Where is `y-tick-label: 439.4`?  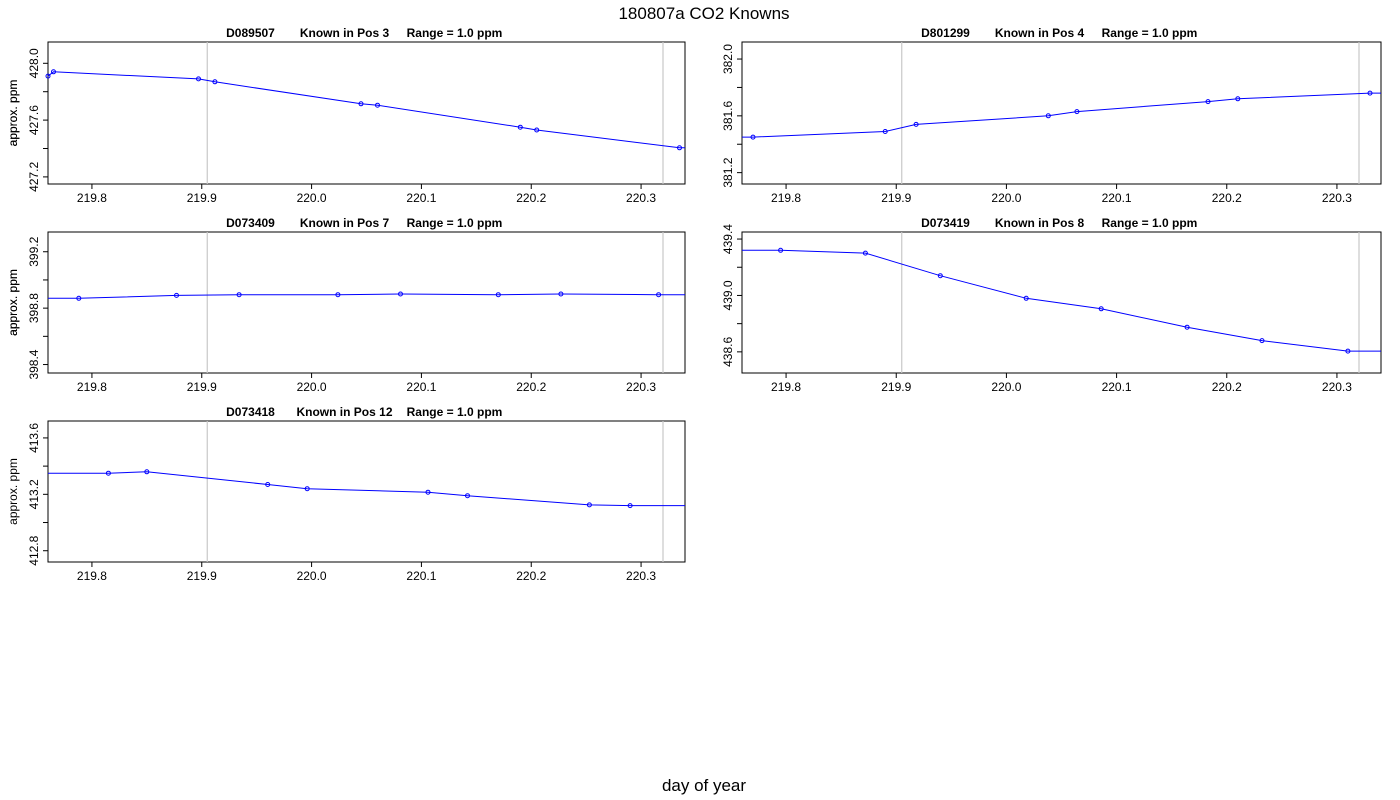
y-tick-label: 439.4 is located at coordinates (728, 239).